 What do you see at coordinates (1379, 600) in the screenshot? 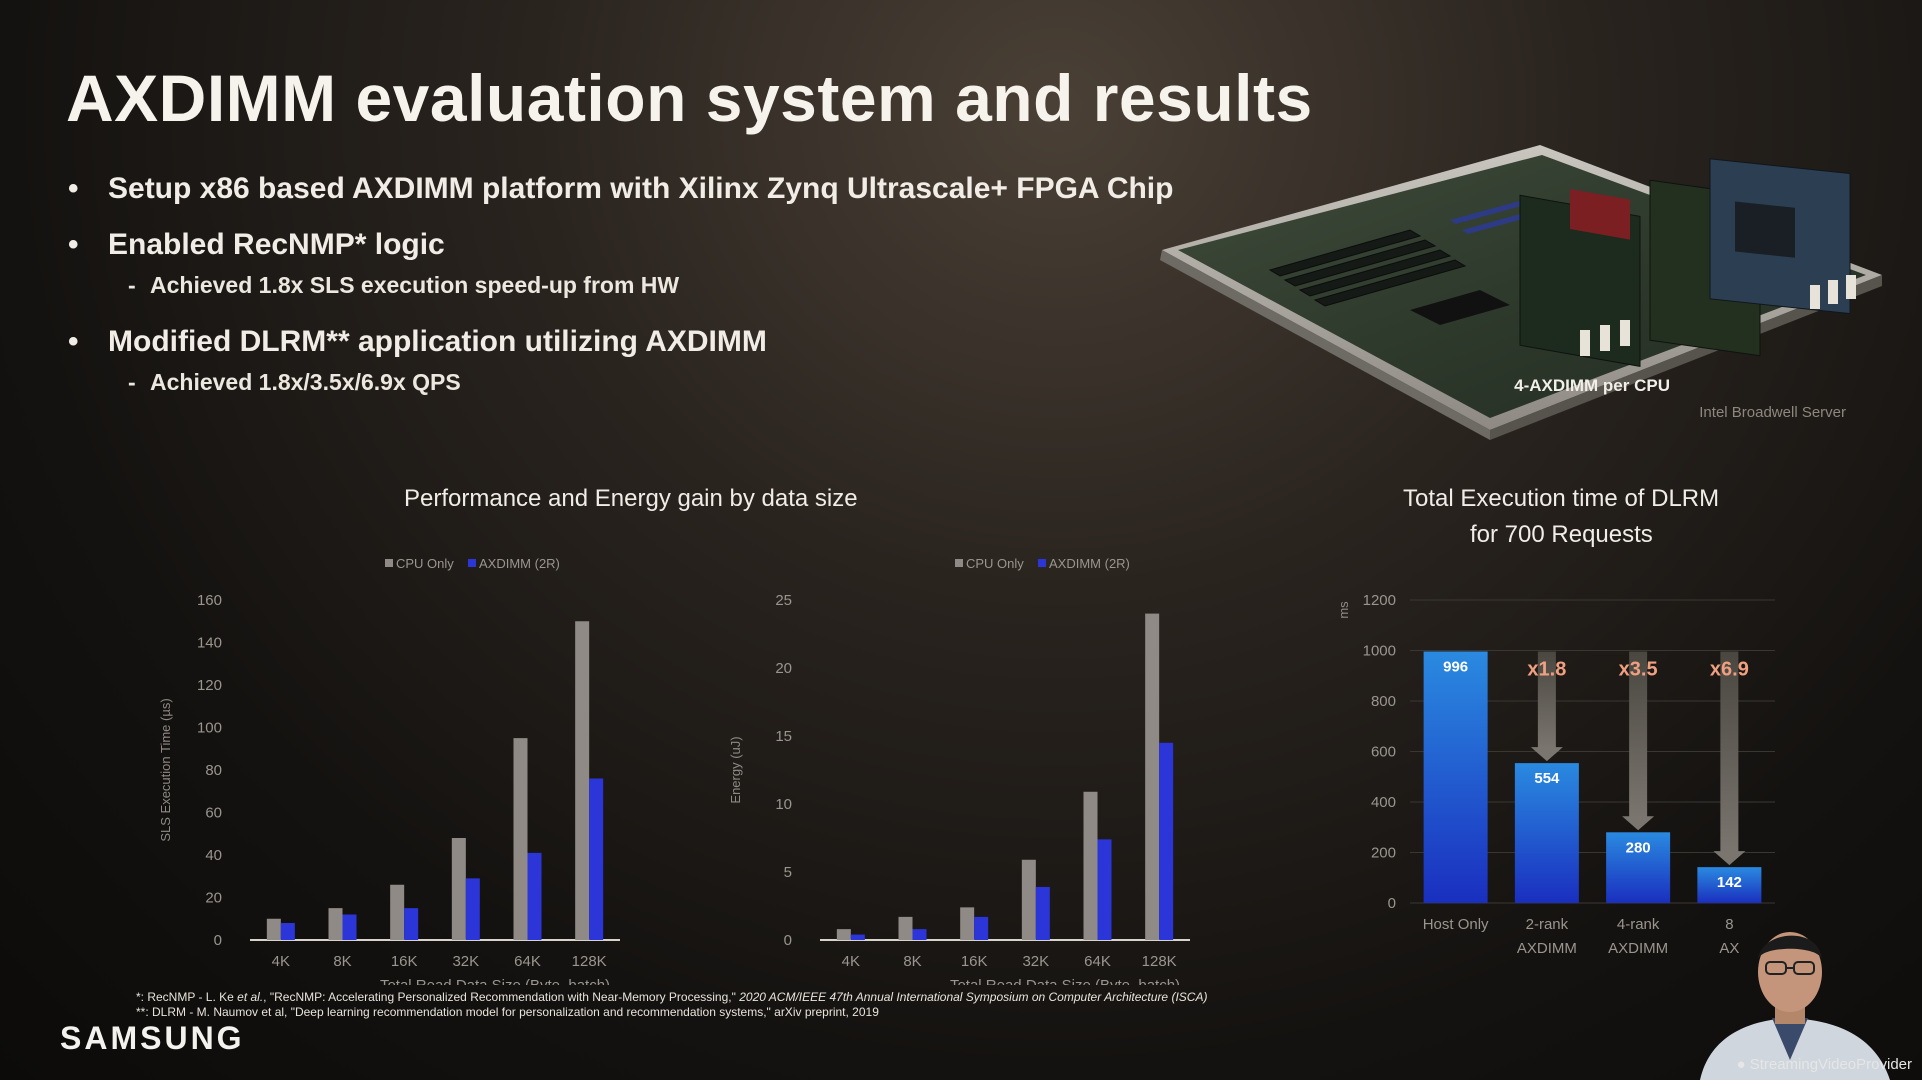
I see `y-tick-label: 1200` at bounding box center [1379, 600].